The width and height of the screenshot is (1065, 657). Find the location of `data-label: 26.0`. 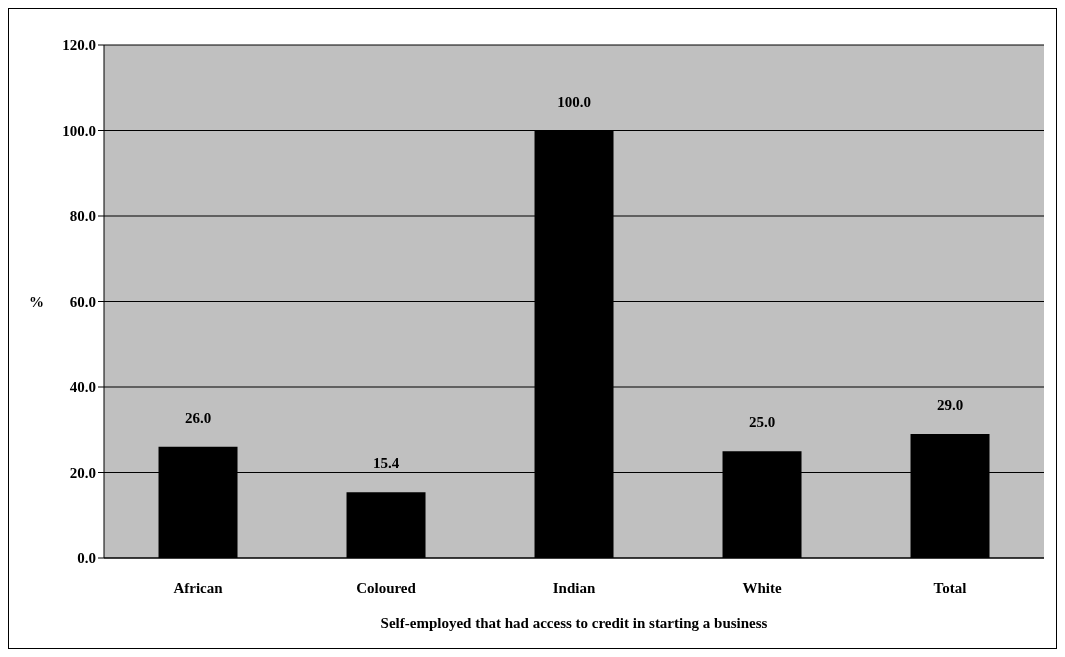

data-label: 26.0 is located at coordinates (198, 417).